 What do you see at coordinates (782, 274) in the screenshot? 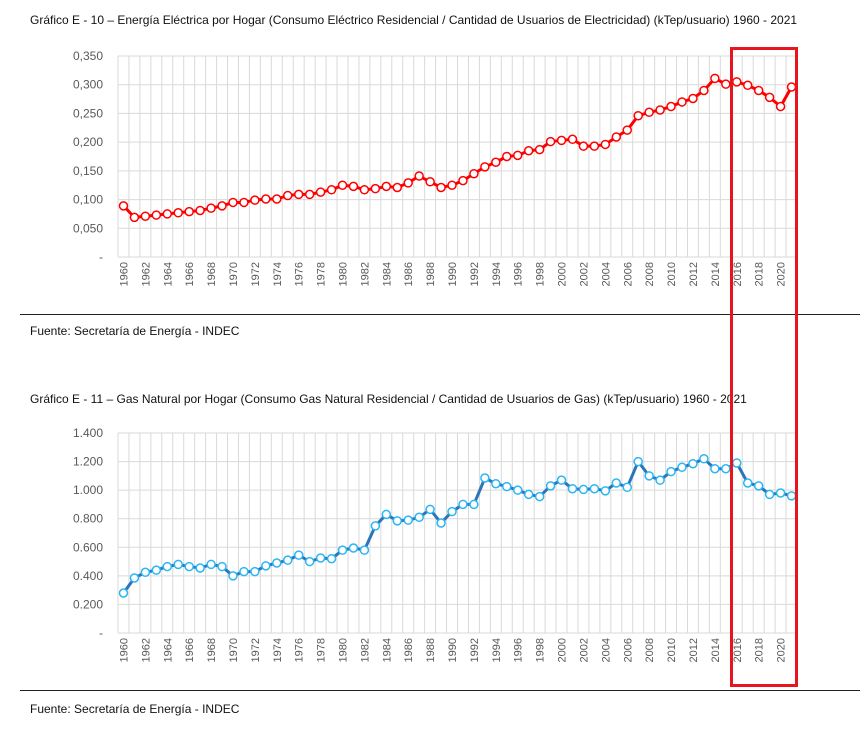
I see `x-tick-label: 2020` at bounding box center [782, 274].